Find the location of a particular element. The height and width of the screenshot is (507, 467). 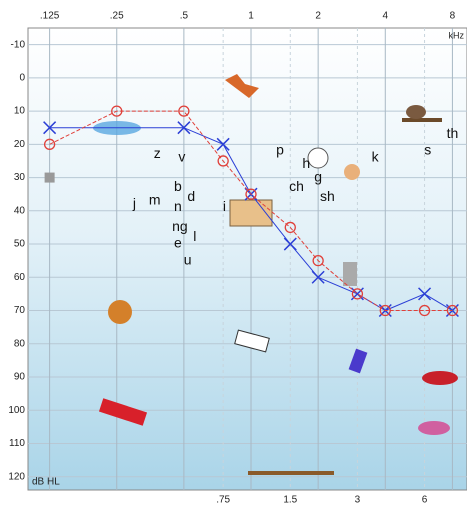

helicopter-icon is located at coordinates (434, 428).